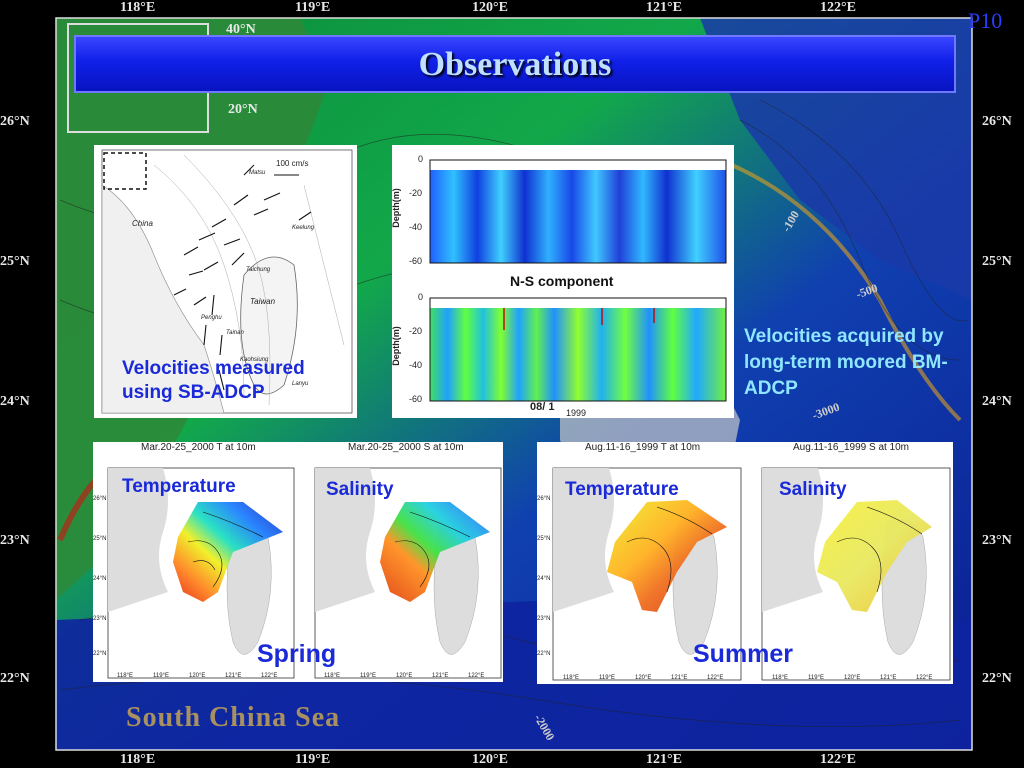 This screenshot has height=768, width=1024. What do you see at coordinates (211, 318) in the screenshot?
I see `map-label-penghu: Penghu` at bounding box center [211, 318].